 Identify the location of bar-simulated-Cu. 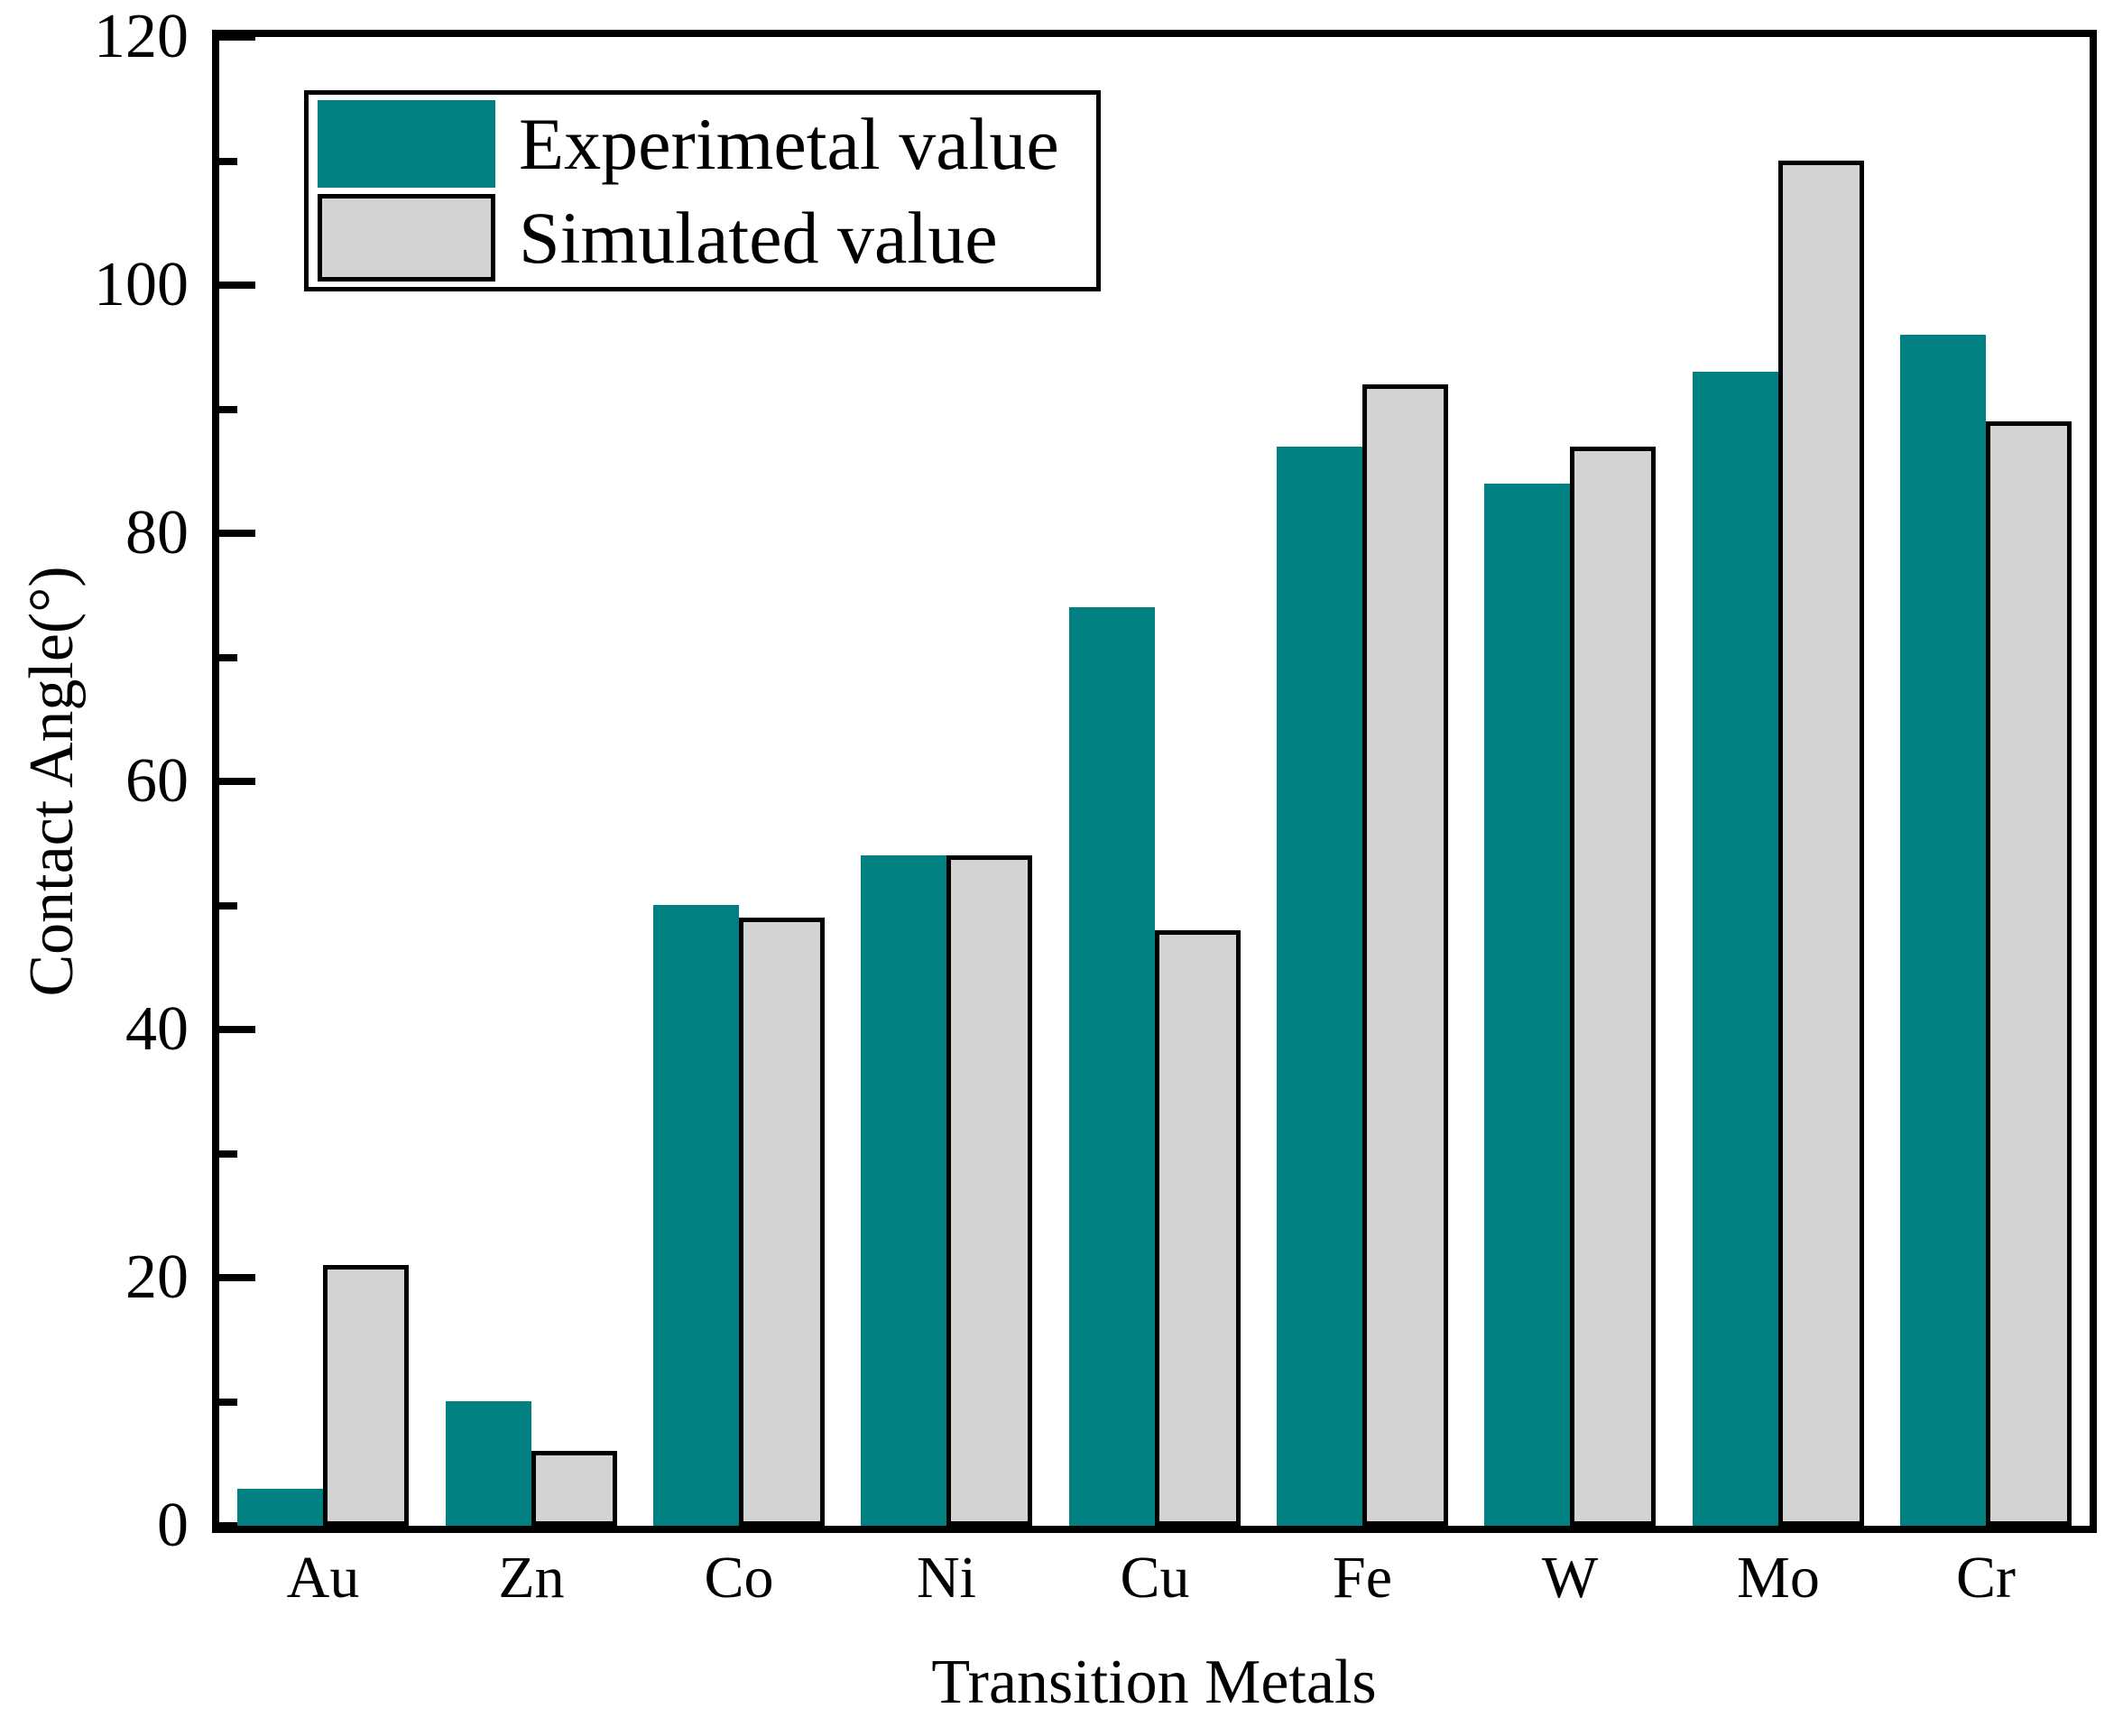
(1198, 1228).